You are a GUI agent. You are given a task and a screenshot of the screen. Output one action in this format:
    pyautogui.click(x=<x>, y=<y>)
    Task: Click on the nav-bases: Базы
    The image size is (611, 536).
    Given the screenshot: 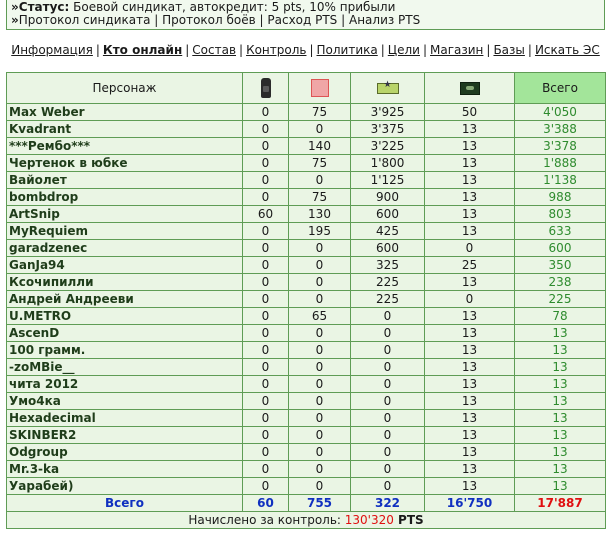 What is the action you would take?
    pyautogui.click(x=509, y=50)
    